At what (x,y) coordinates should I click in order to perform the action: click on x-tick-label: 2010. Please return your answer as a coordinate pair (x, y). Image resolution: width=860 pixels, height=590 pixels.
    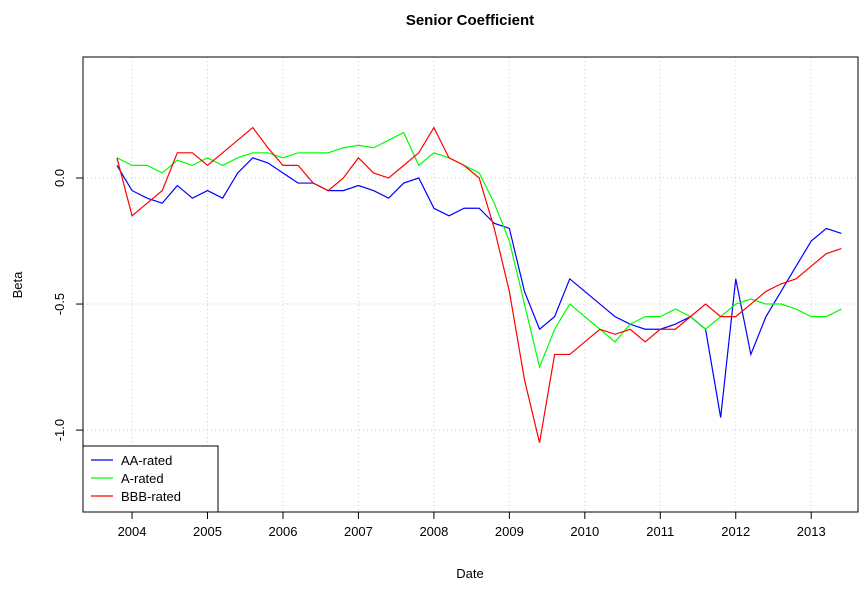
    Looking at the image, I should click on (584, 531).